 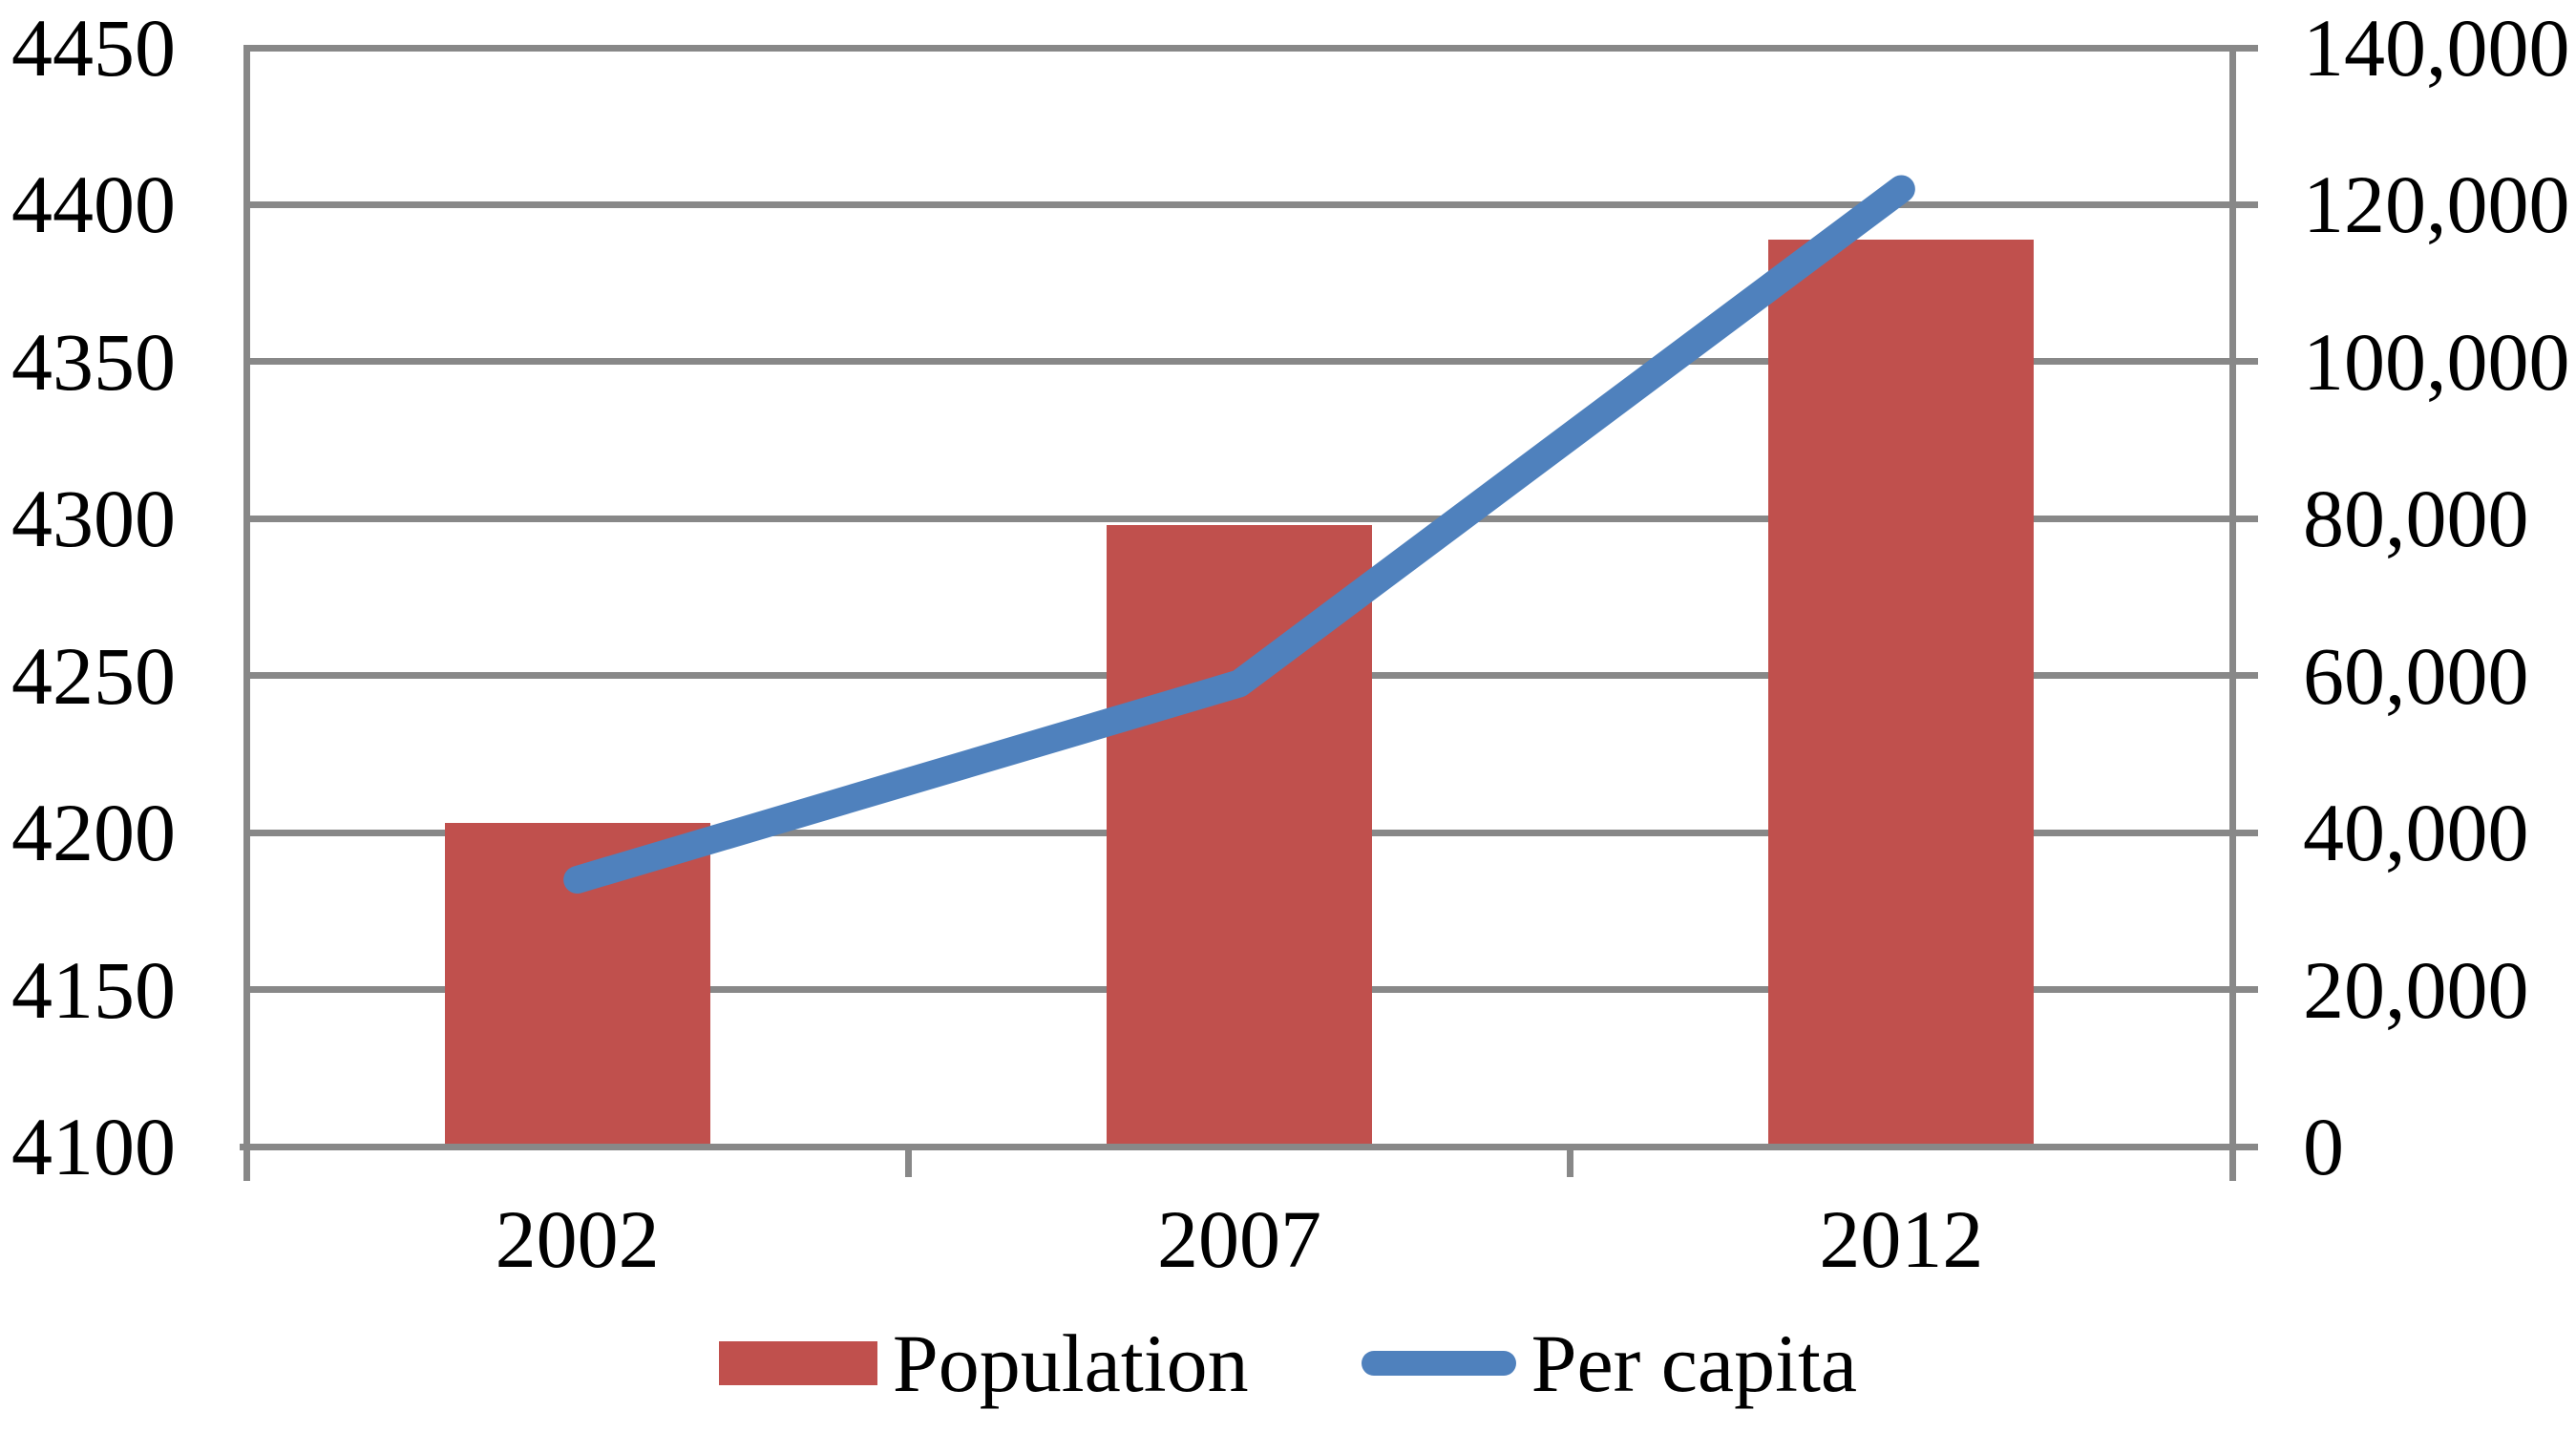 What do you see at coordinates (1694, 1363) in the screenshot?
I see `legend-per-capita-label: Per capita` at bounding box center [1694, 1363].